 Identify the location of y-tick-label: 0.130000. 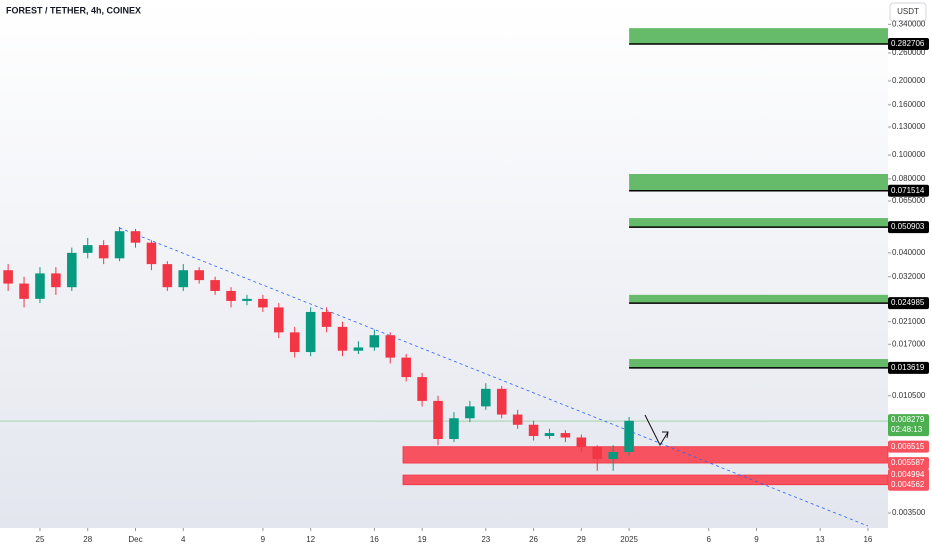
(909, 126).